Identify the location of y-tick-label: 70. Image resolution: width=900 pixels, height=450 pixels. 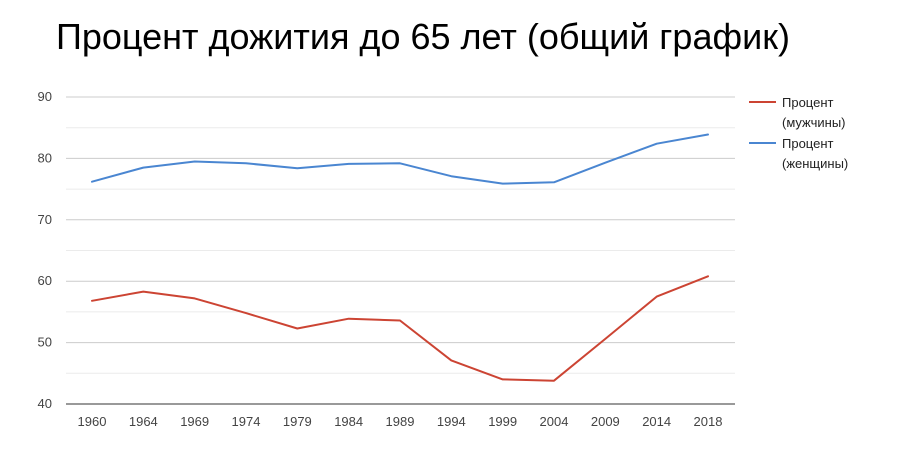
(45, 219).